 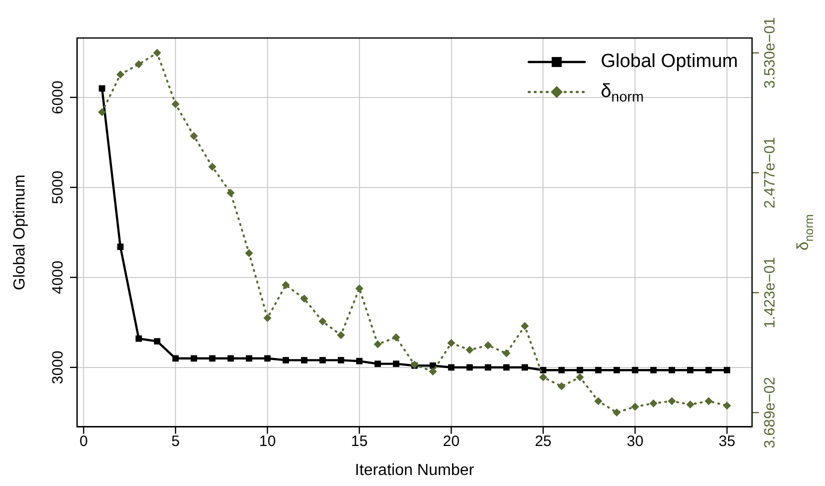 What do you see at coordinates (770, 172) in the screenshot?
I see `y2-tick-label: 2.477e−01` at bounding box center [770, 172].